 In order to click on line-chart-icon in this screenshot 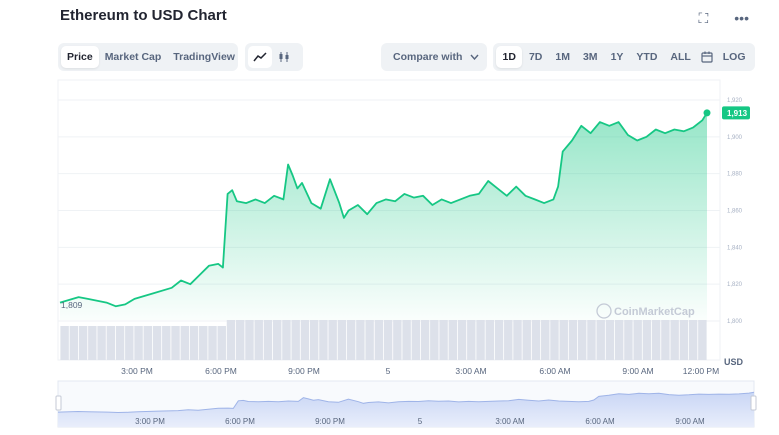, I will do `click(260, 57)`.